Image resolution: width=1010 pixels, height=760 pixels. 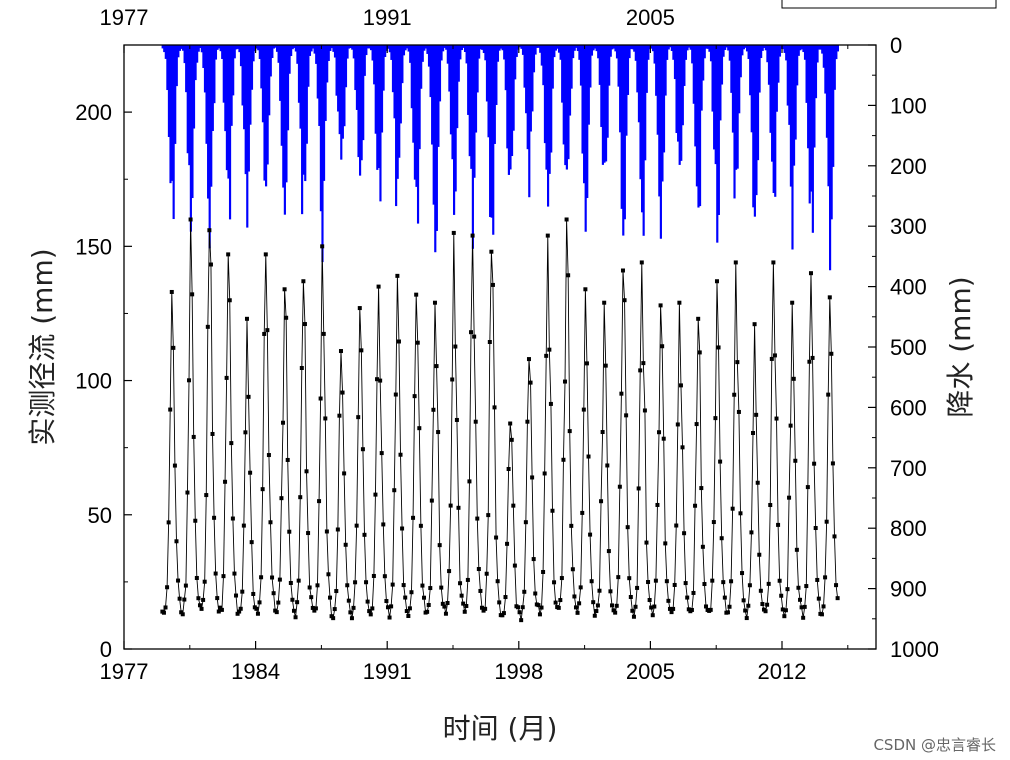 What do you see at coordinates (106, 649) in the screenshot?
I see `y-left-tick-label: 0` at bounding box center [106, 649].